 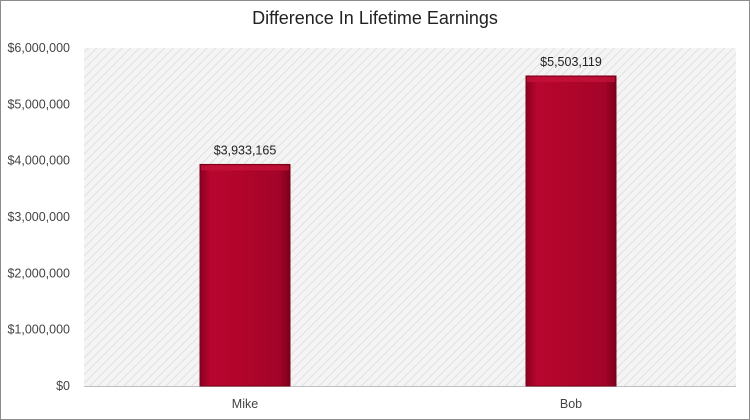 What do you see at coordinates (245, 275) in the screenshot?
I see `bar-mike` at bounding box center [245, 275].